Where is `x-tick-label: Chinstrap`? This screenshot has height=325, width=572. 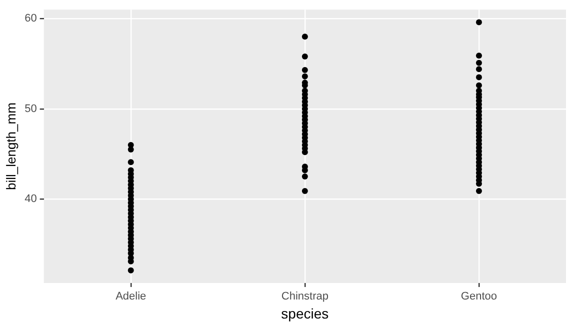
x-tick-label: Chinstrap is located at coordinates (304, 296).